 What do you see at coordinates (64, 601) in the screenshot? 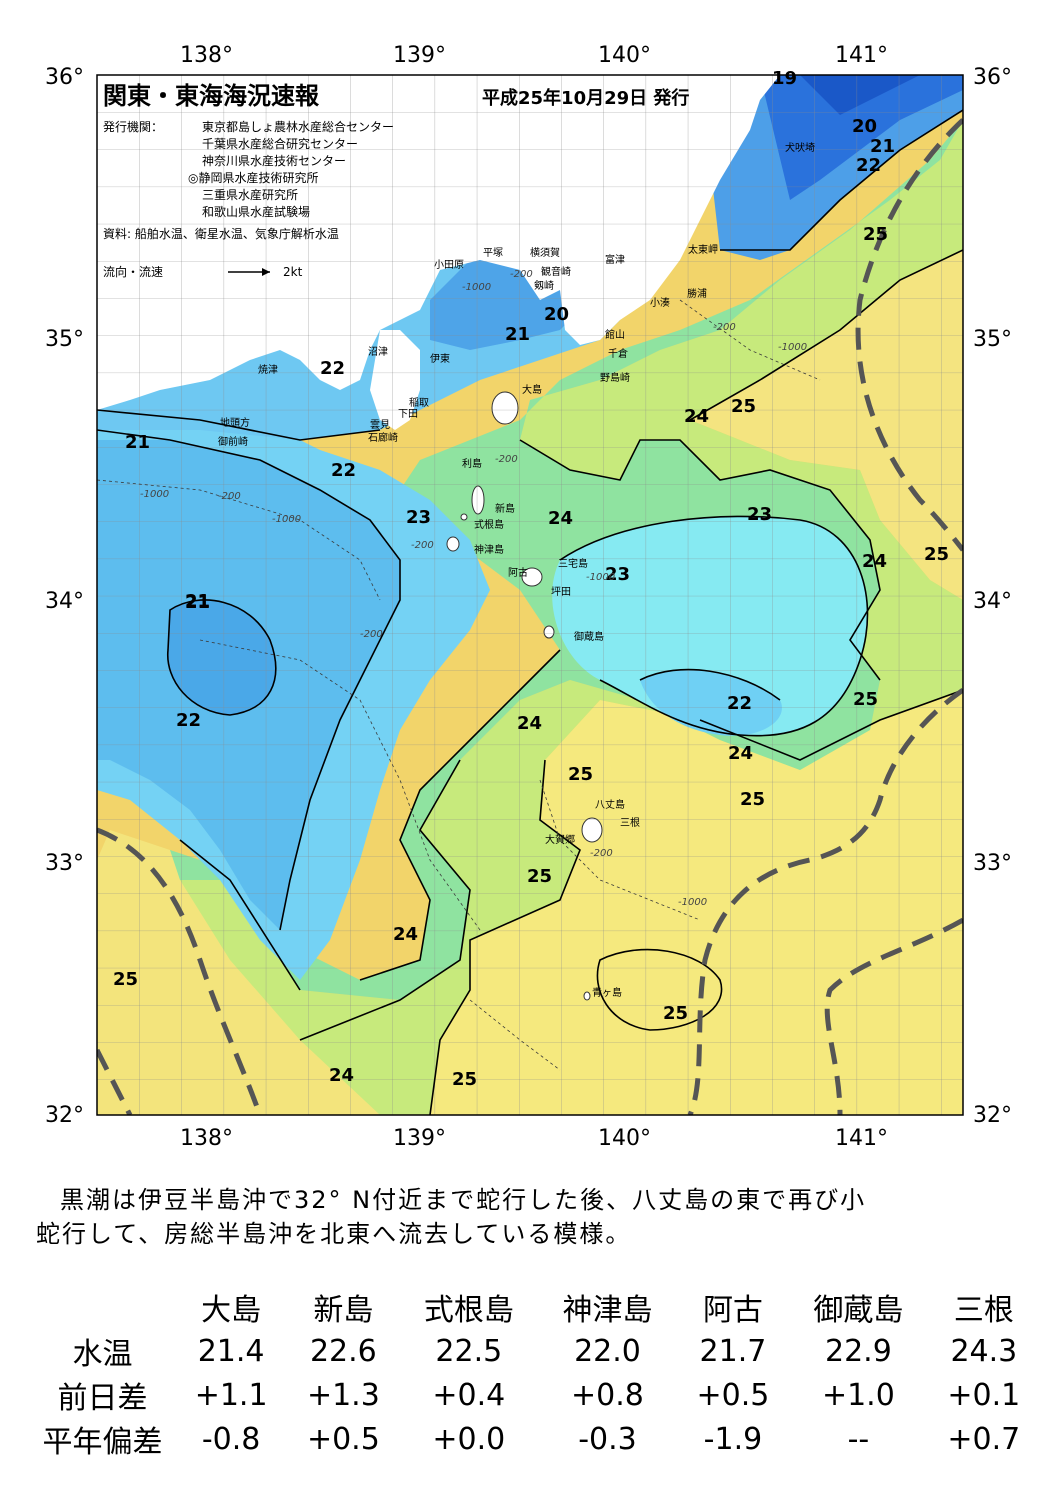
I see `lat-tick-left: 34°` at bounding box center [64, 601].